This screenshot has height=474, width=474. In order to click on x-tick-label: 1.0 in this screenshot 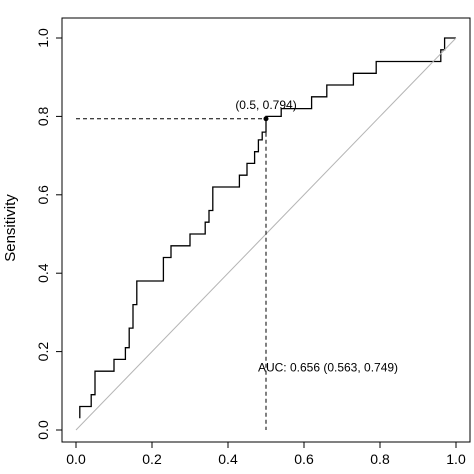, I will do `click(456, 459)`.